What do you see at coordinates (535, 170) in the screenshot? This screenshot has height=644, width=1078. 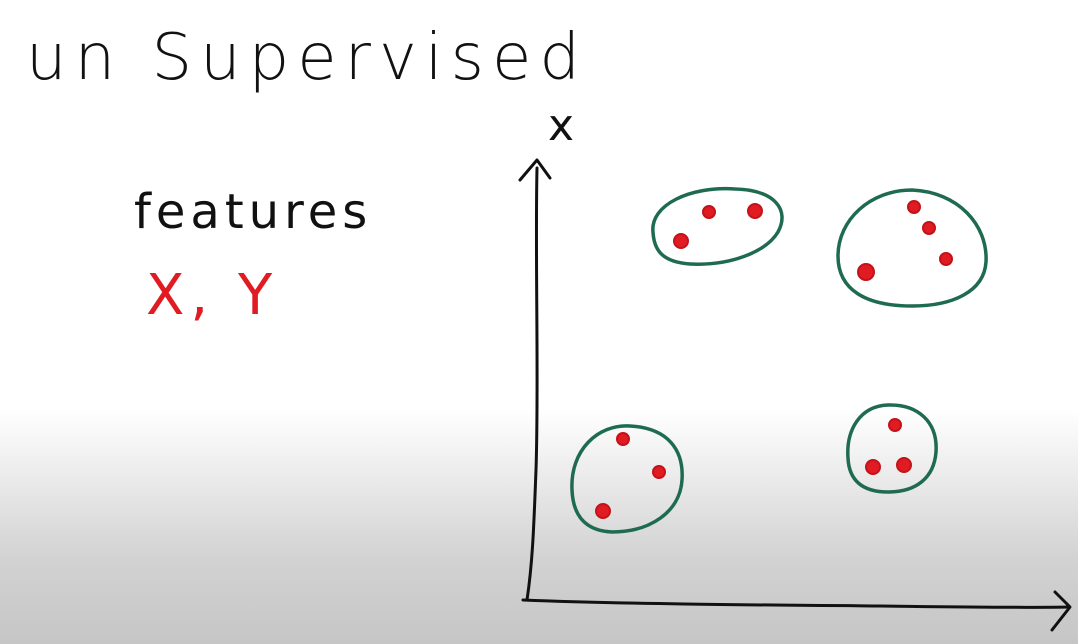 I see `y-axis-arrow` at bounding box center [535, 170].